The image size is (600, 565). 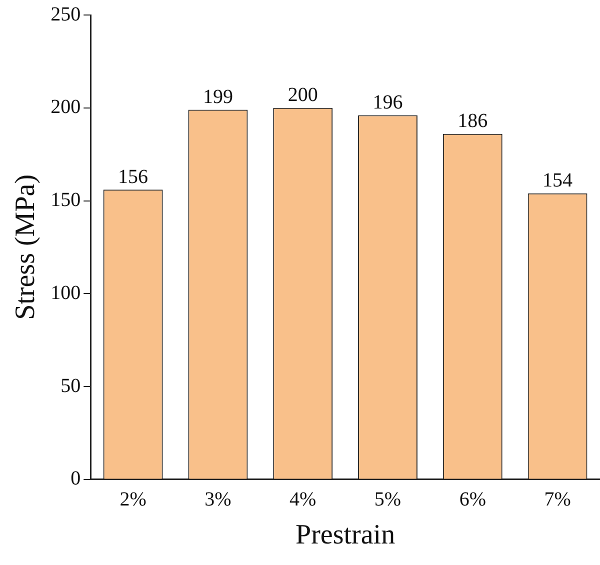 What do you see at coordinates (133, 177) in the screenshot?
I see `data-label: 156` at bounding box center [133, 177].